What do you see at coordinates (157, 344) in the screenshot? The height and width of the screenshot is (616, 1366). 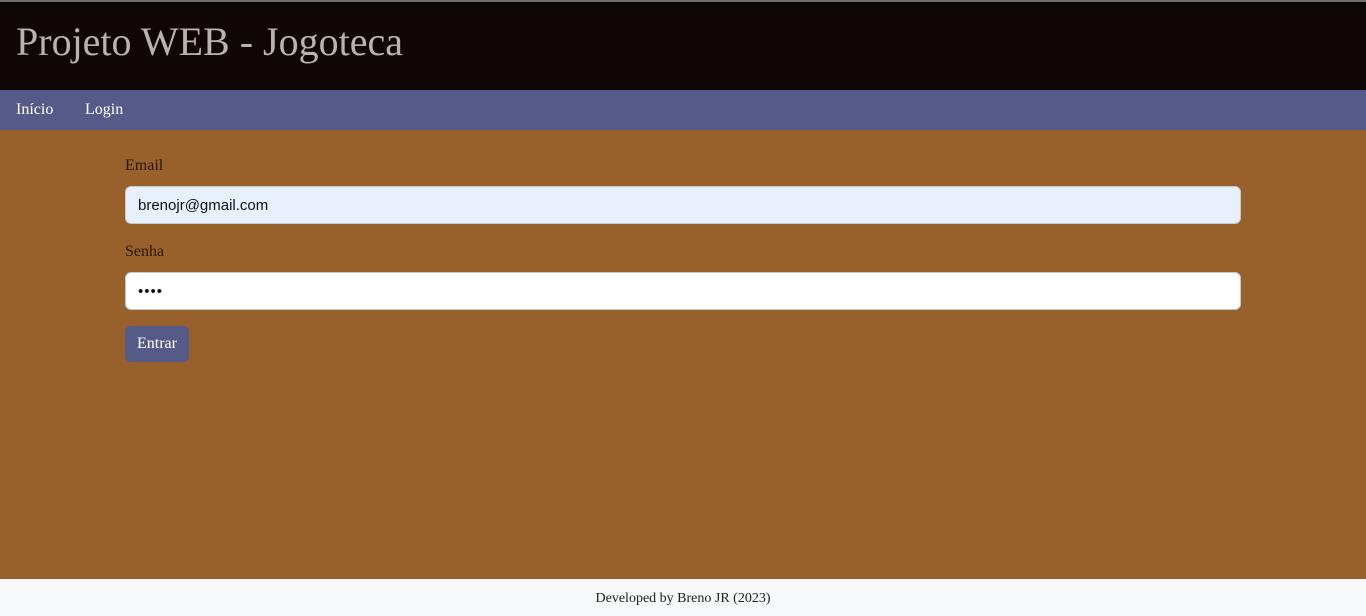 I see `entrar-button: Entrar` at bounding box center [157, 344].